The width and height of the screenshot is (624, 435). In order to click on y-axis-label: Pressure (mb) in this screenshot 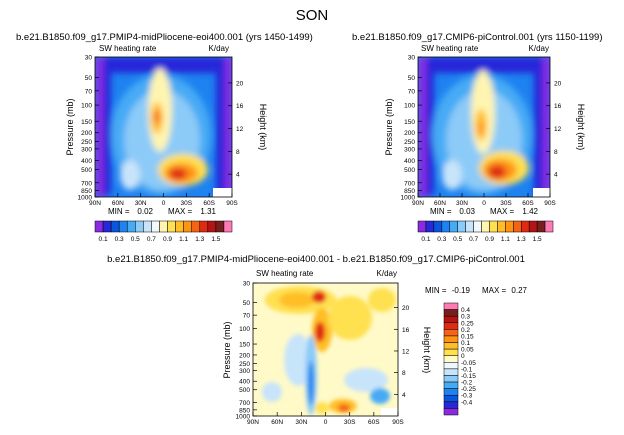, I will do `click(227, 349)`.